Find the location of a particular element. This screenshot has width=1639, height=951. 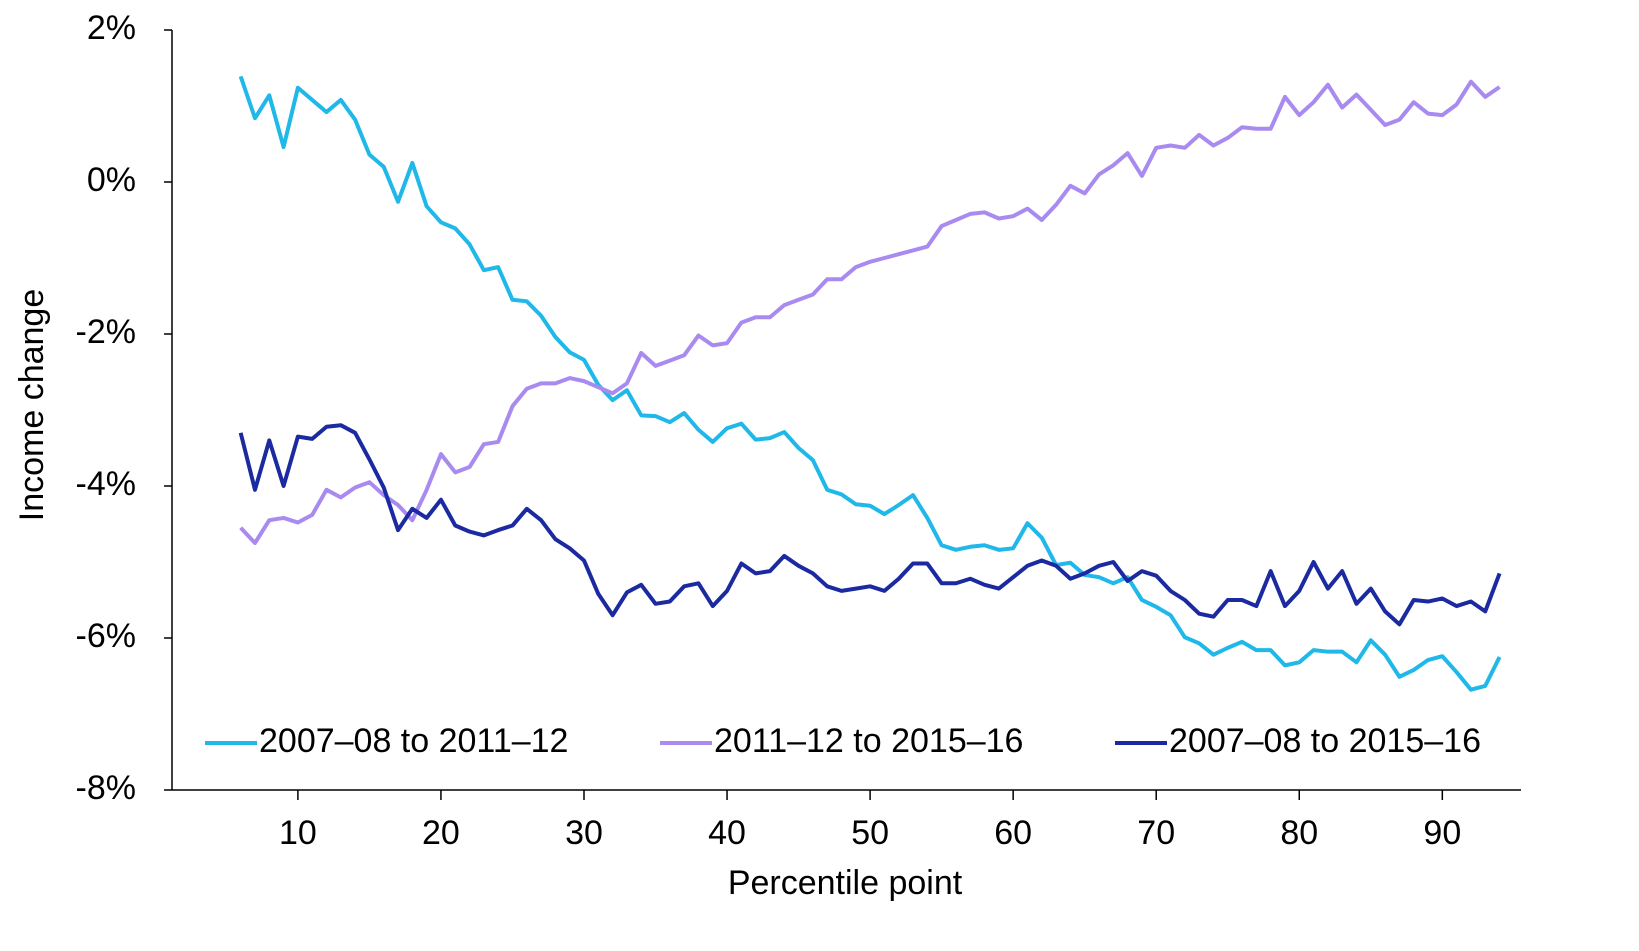

x-tick-label: 50 is located at coordinates (870, 833).